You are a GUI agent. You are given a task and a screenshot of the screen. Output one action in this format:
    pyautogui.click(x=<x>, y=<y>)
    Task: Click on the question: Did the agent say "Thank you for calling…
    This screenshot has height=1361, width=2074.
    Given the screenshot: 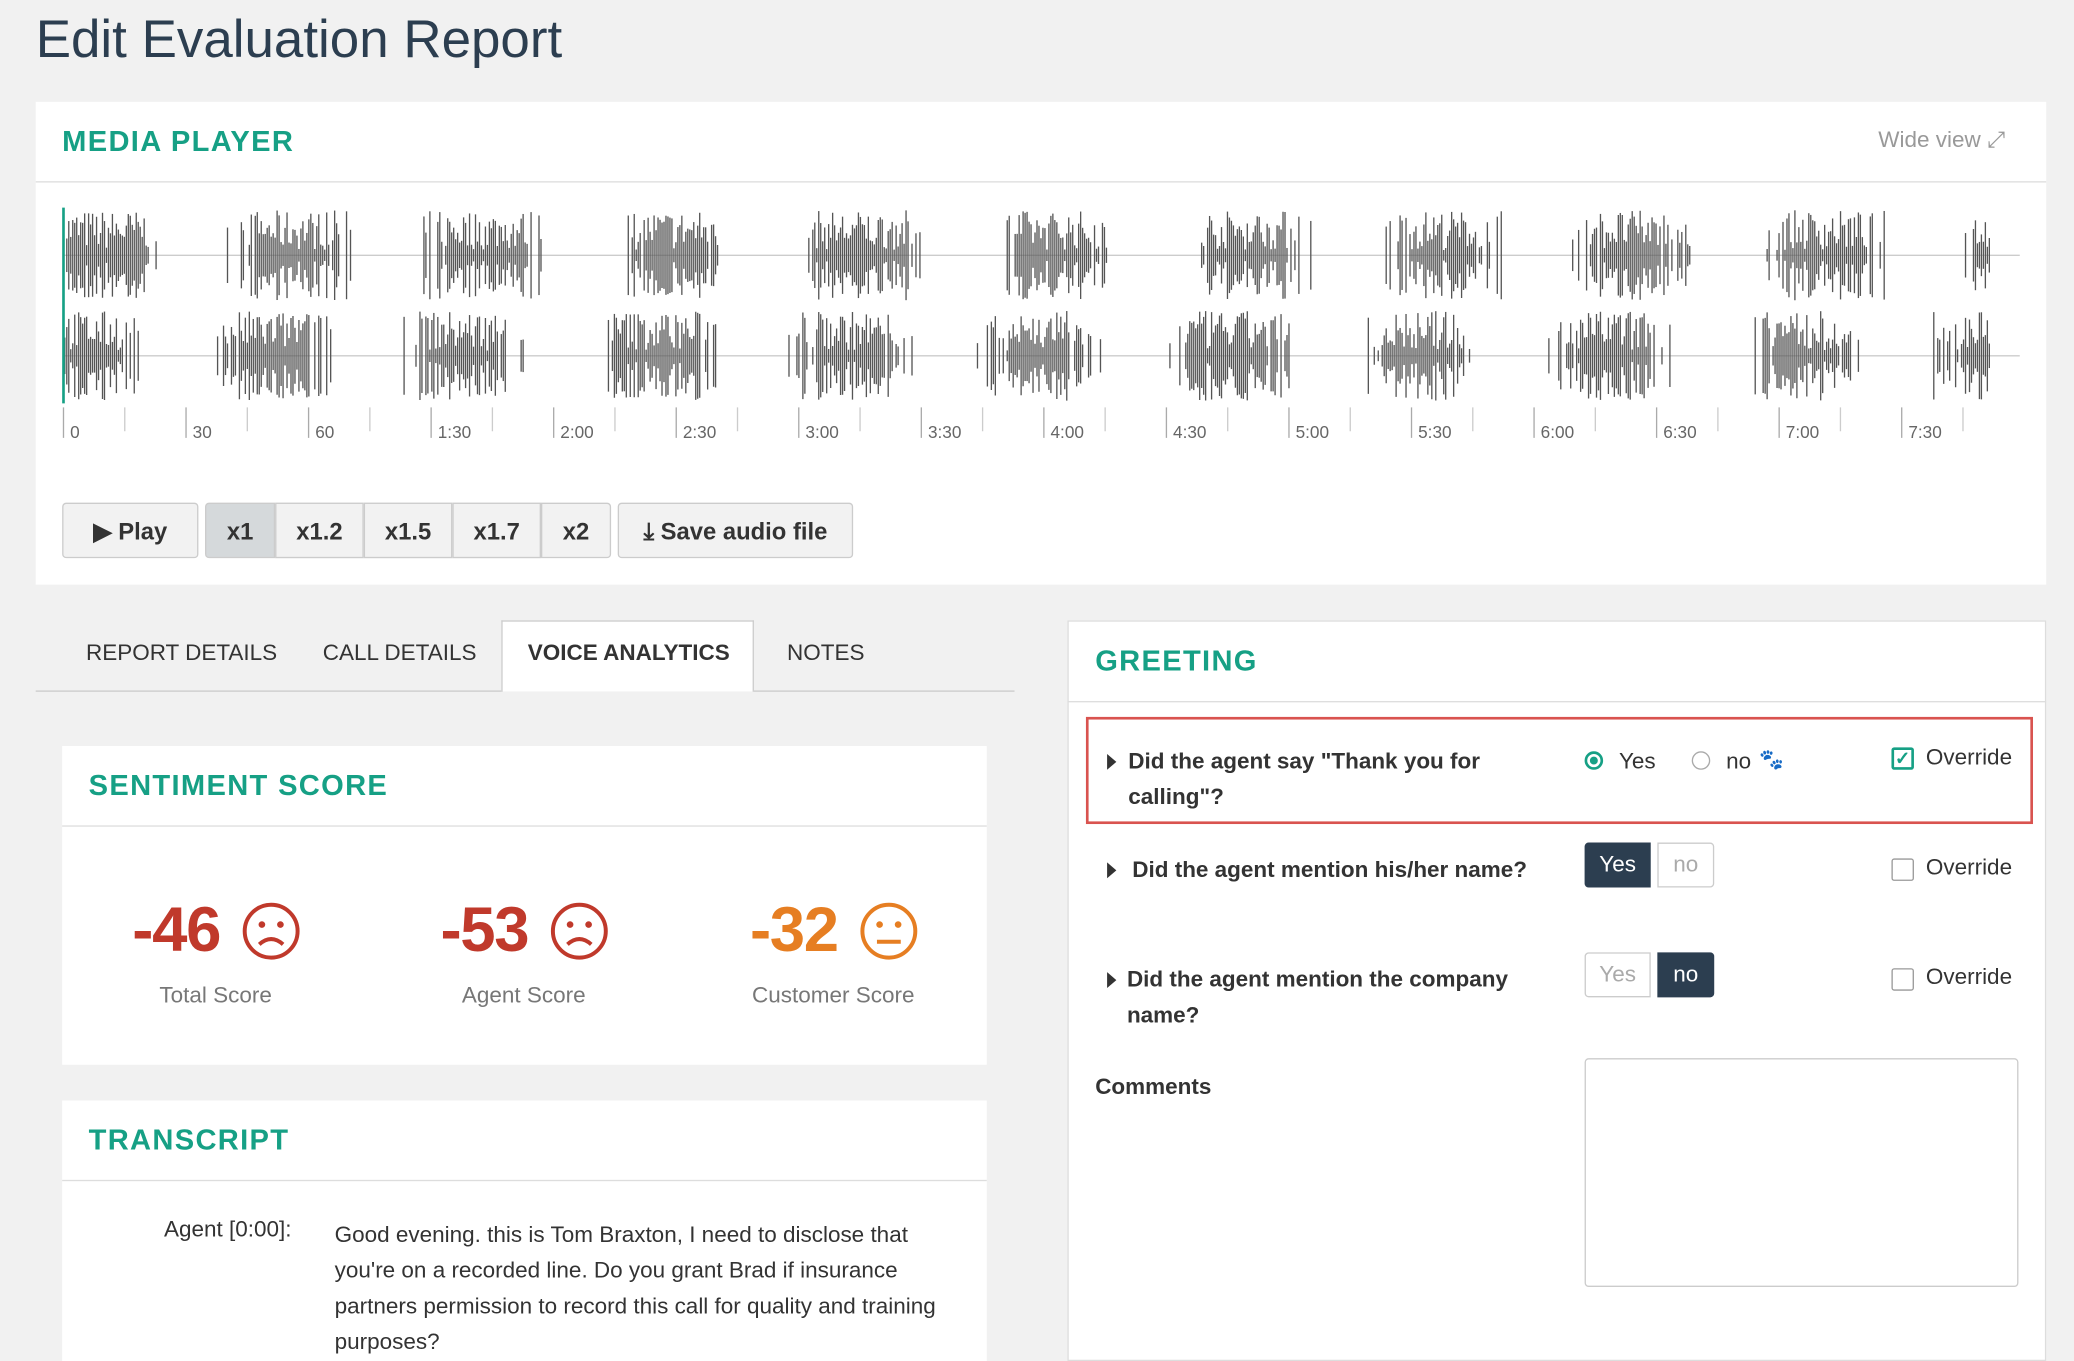 What is the action you would take?
    pyautogui.click(x=1304, y=779)
    